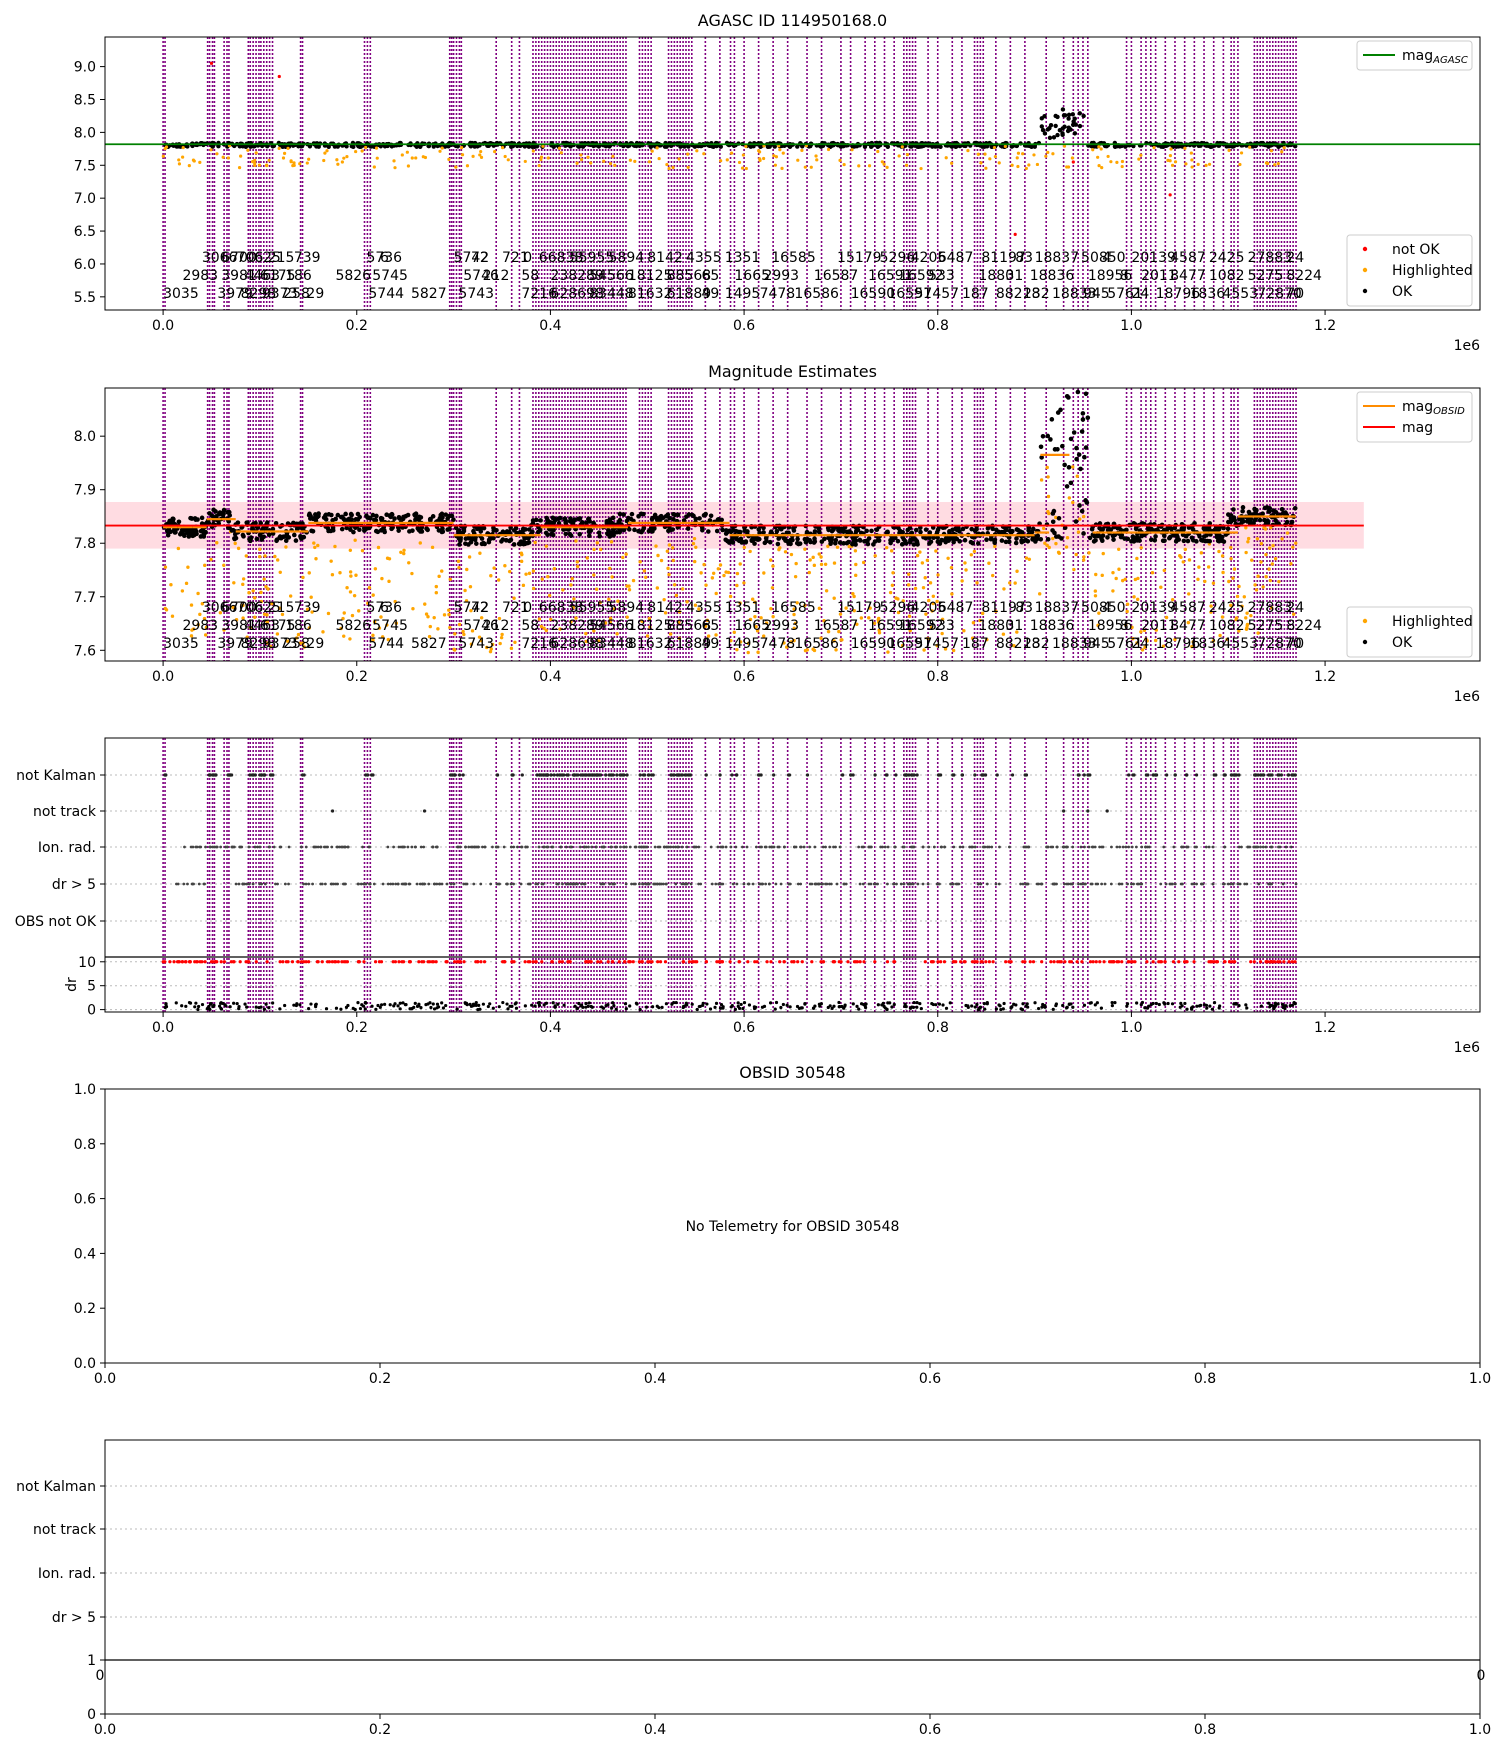  What do you see at coordinates (1467, 346) in the screenshot?
I see `x-offset-label: 1e6` at bounding box center [1467, 346].